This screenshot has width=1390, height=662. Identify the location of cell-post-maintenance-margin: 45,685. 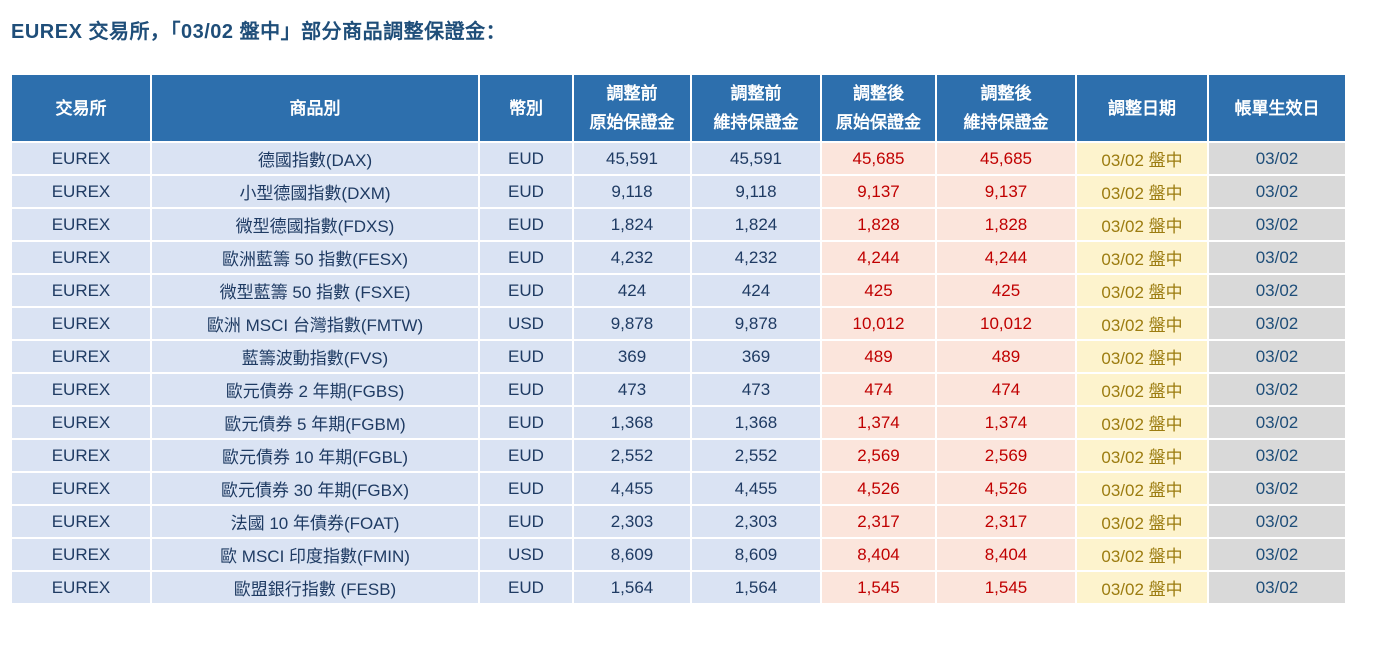
(1006, 158).